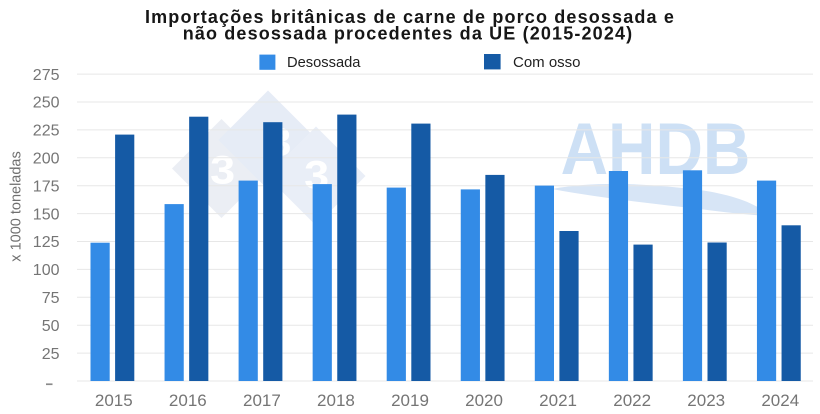  I want to click on svg-text: 50, so click(51, 326).